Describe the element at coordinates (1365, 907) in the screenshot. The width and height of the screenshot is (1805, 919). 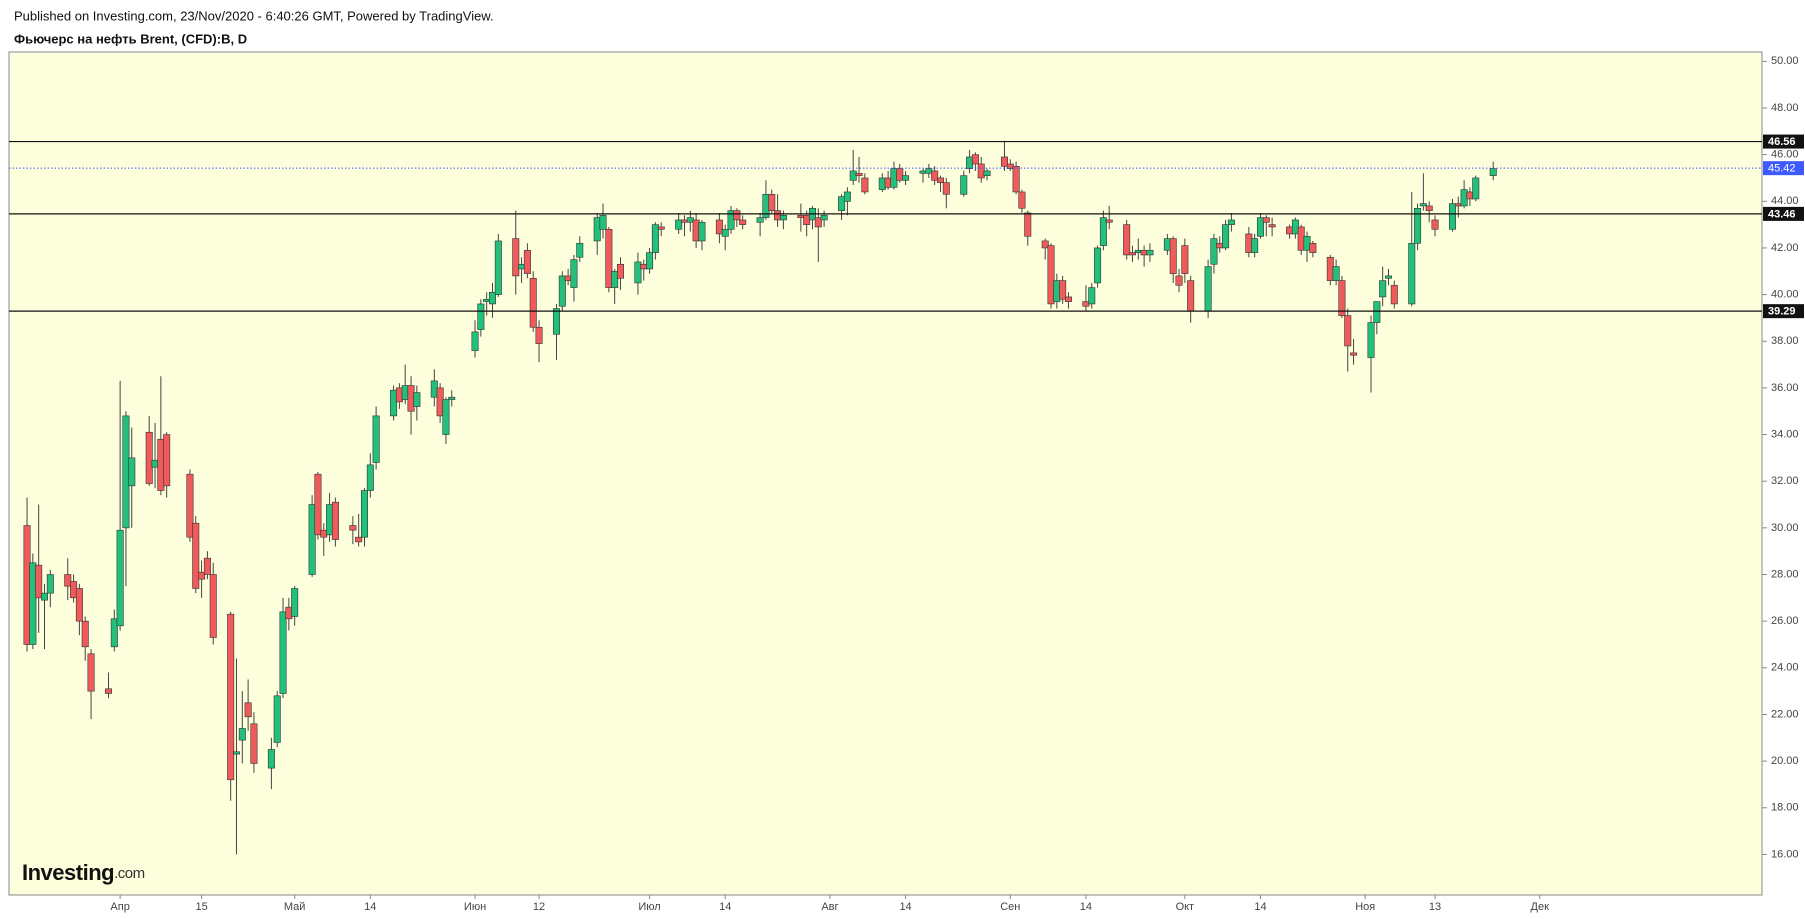
I see `x-tick-label: Ноя` at that location.